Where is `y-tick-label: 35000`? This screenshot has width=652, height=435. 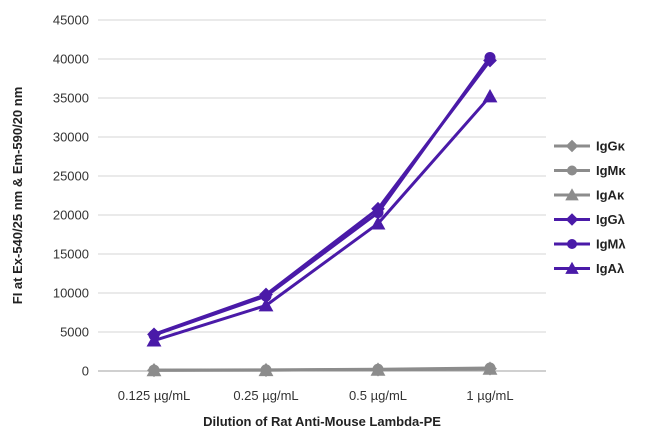
y-tick-label: 35000 is located at coordinates (71, 98).